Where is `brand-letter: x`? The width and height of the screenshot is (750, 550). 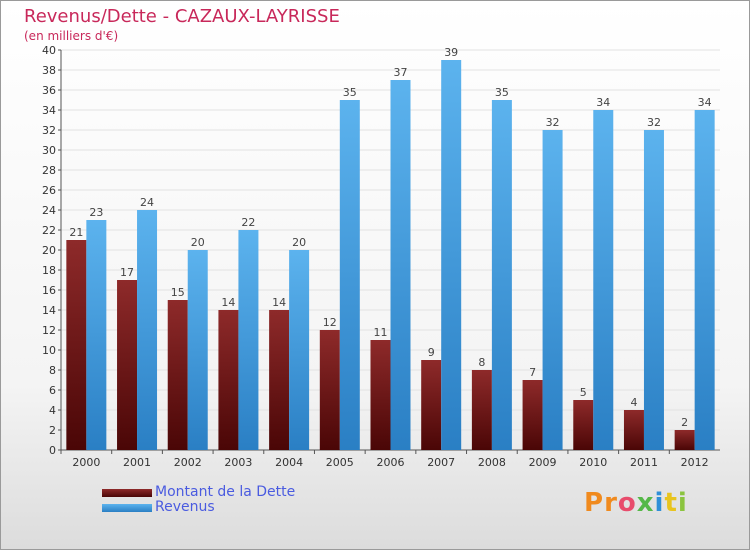 brand-letter: x is located at coordinates (645, 503).